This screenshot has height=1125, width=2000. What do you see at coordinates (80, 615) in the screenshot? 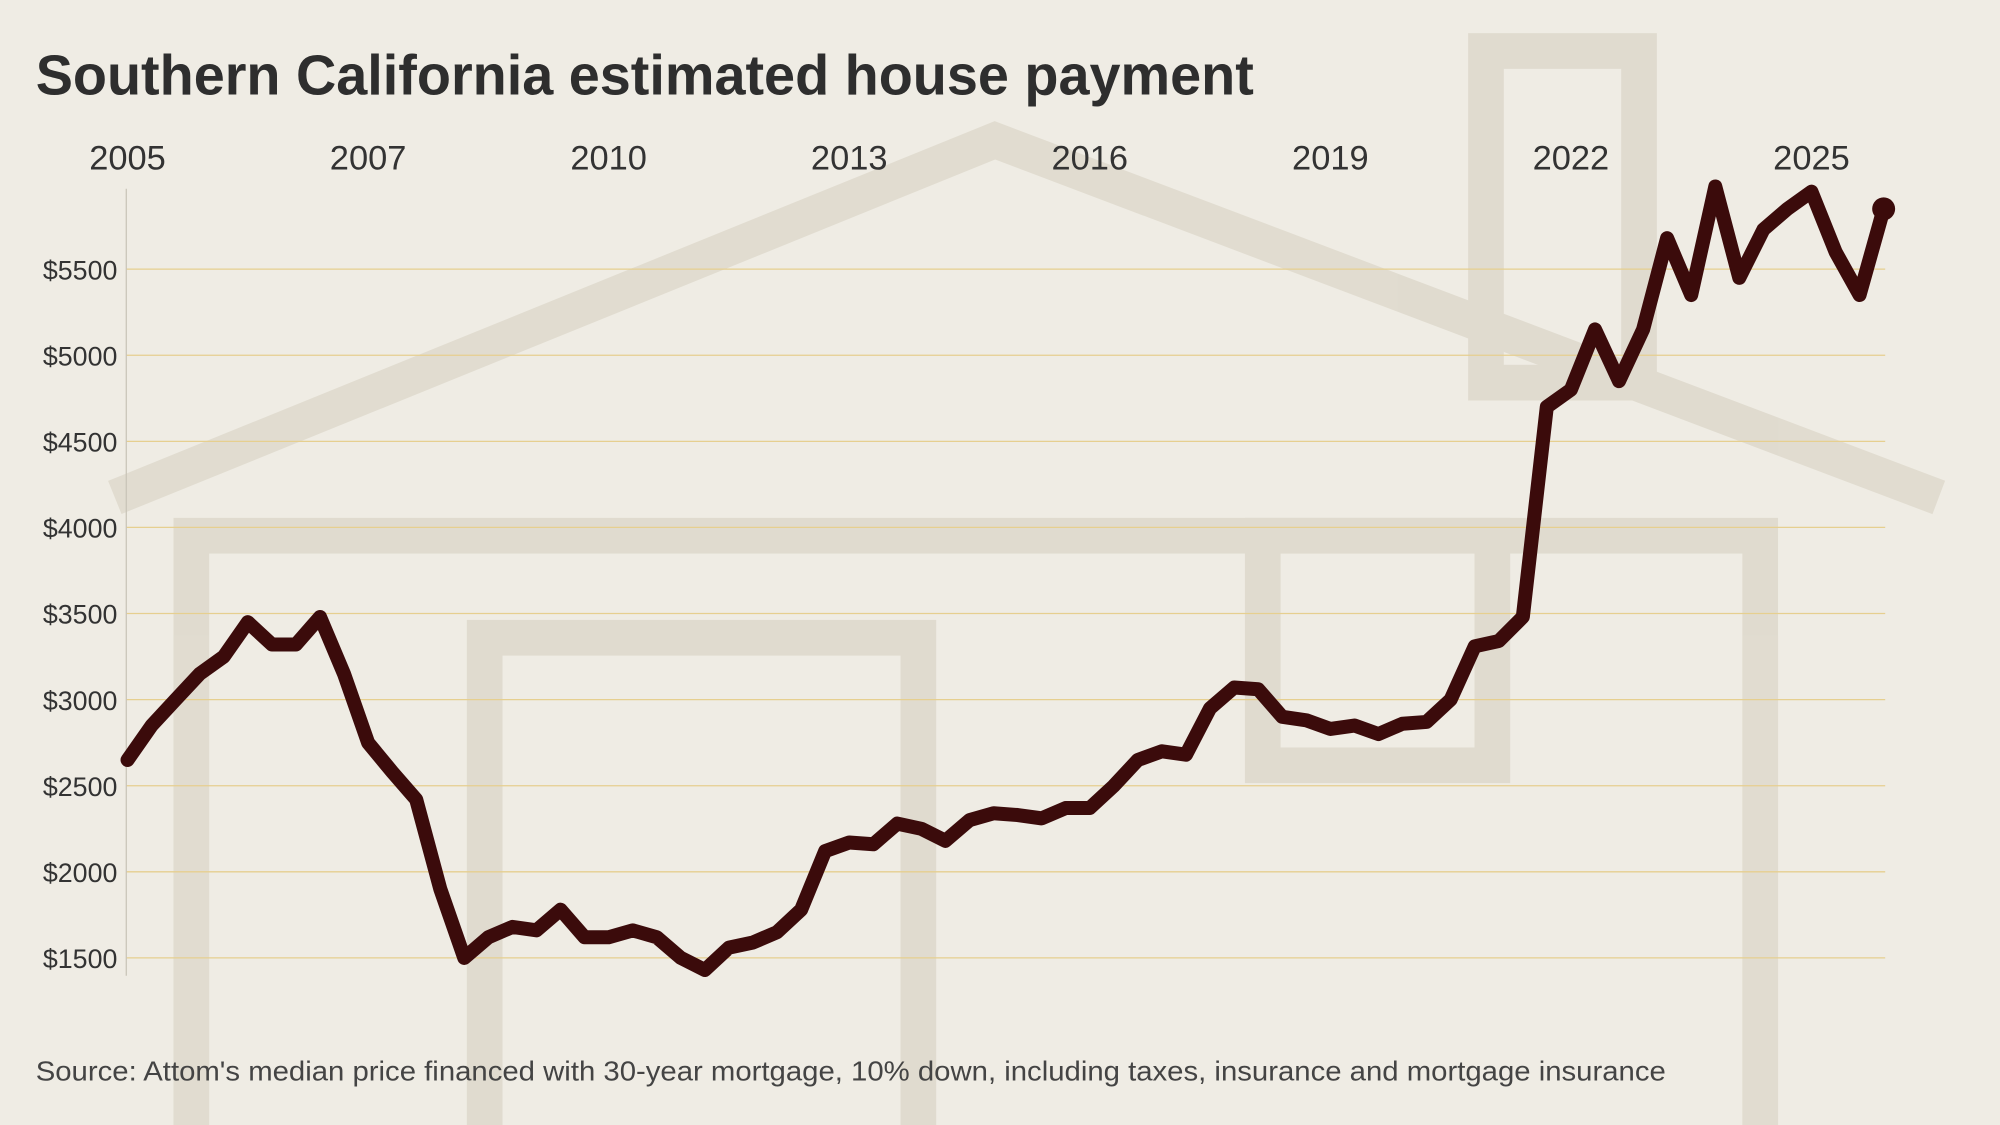
I see `y-tick-label: $3500` at bounding box center [80, 615].